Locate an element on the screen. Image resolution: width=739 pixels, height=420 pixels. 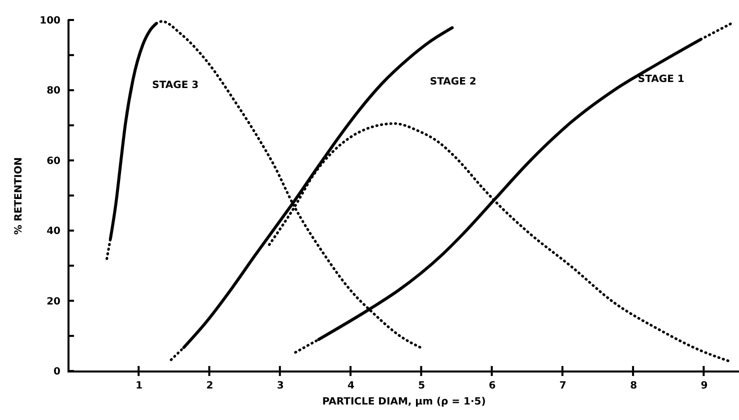
x-tick-label: 3 is located at coordinates (280, 386).